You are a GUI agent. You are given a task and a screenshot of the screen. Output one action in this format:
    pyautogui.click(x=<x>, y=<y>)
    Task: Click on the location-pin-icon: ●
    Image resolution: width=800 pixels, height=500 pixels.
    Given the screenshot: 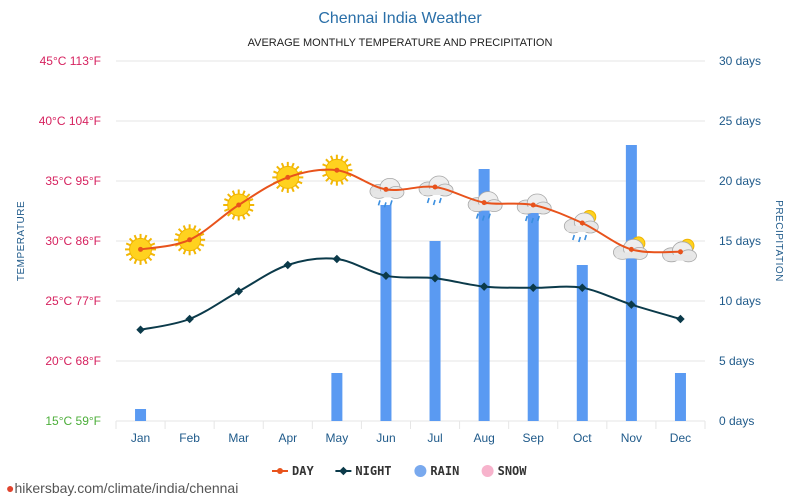 What is the action you would take?
    pyautogui.click(x=10, y=488)
    